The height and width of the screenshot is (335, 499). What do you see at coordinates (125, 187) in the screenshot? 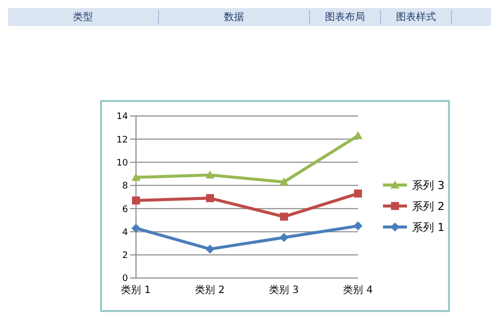
I see `y-tick-label: 8` at bounding box center [125, 187].